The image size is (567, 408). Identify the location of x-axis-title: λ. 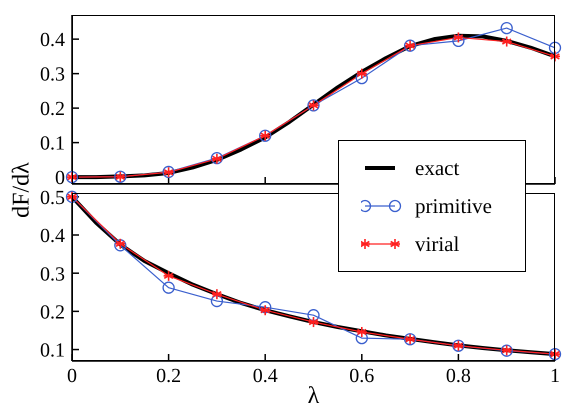
(314, 395).